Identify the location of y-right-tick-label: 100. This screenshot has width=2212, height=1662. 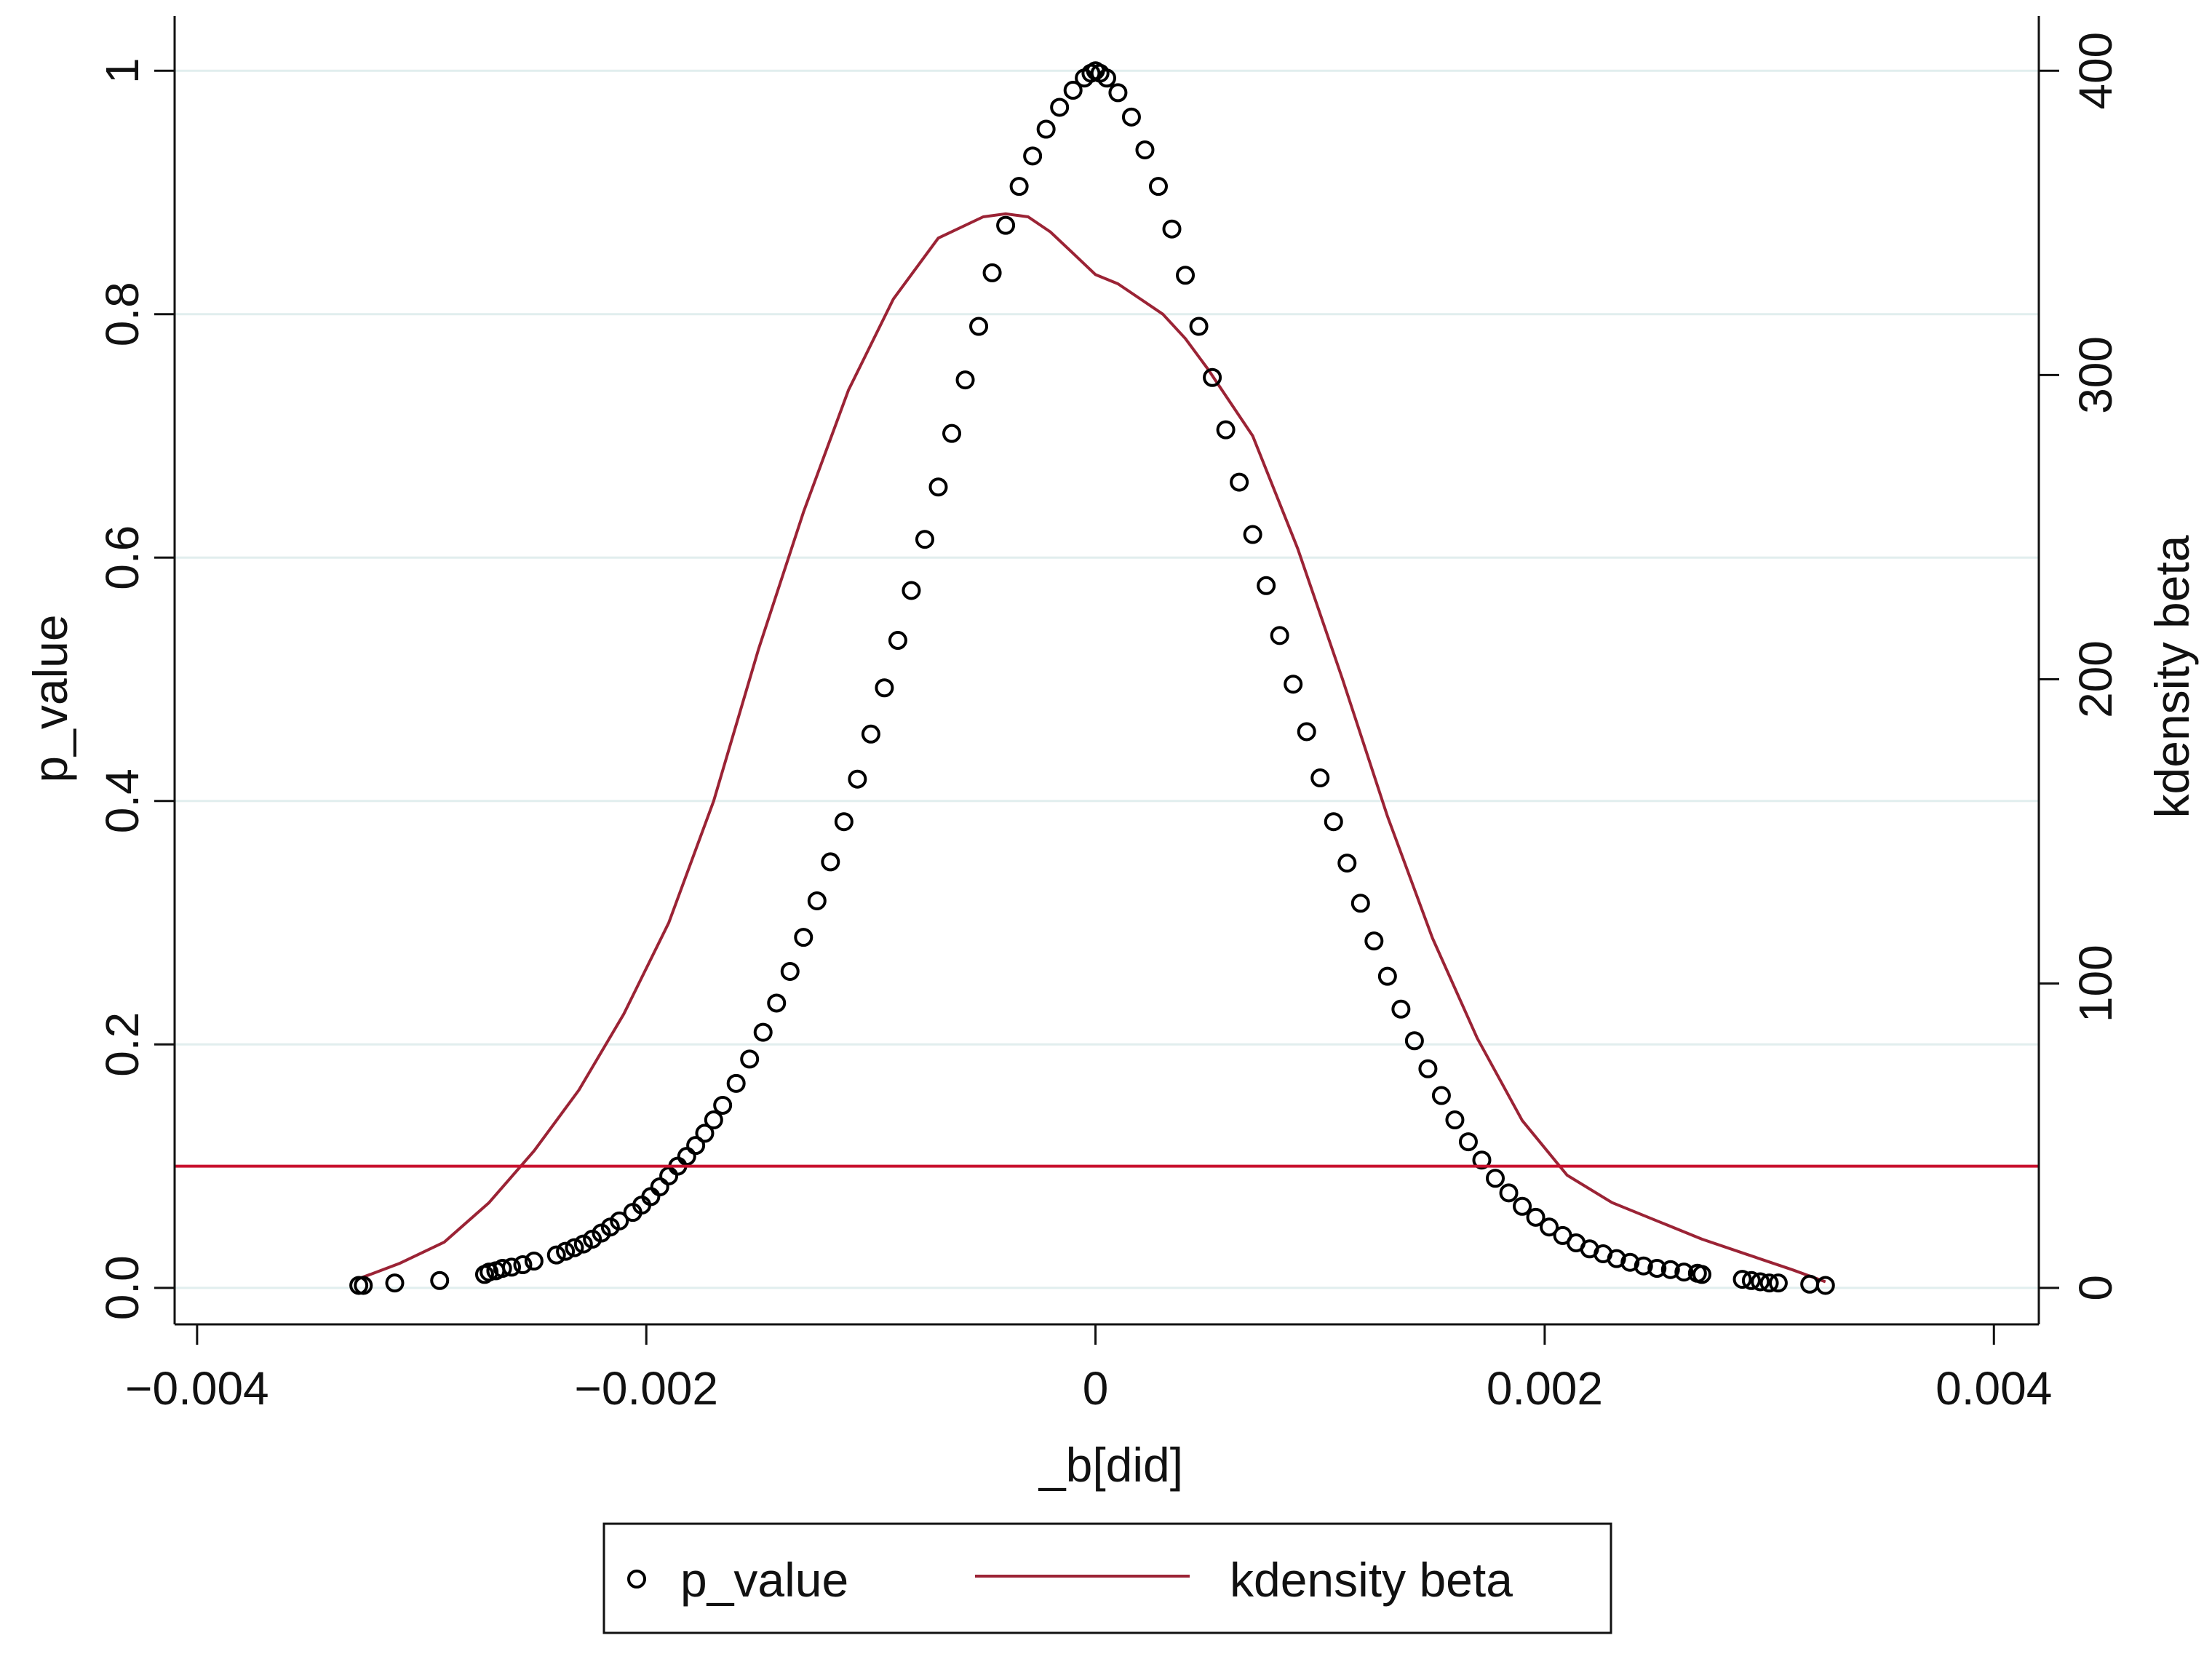
(2095, 983).